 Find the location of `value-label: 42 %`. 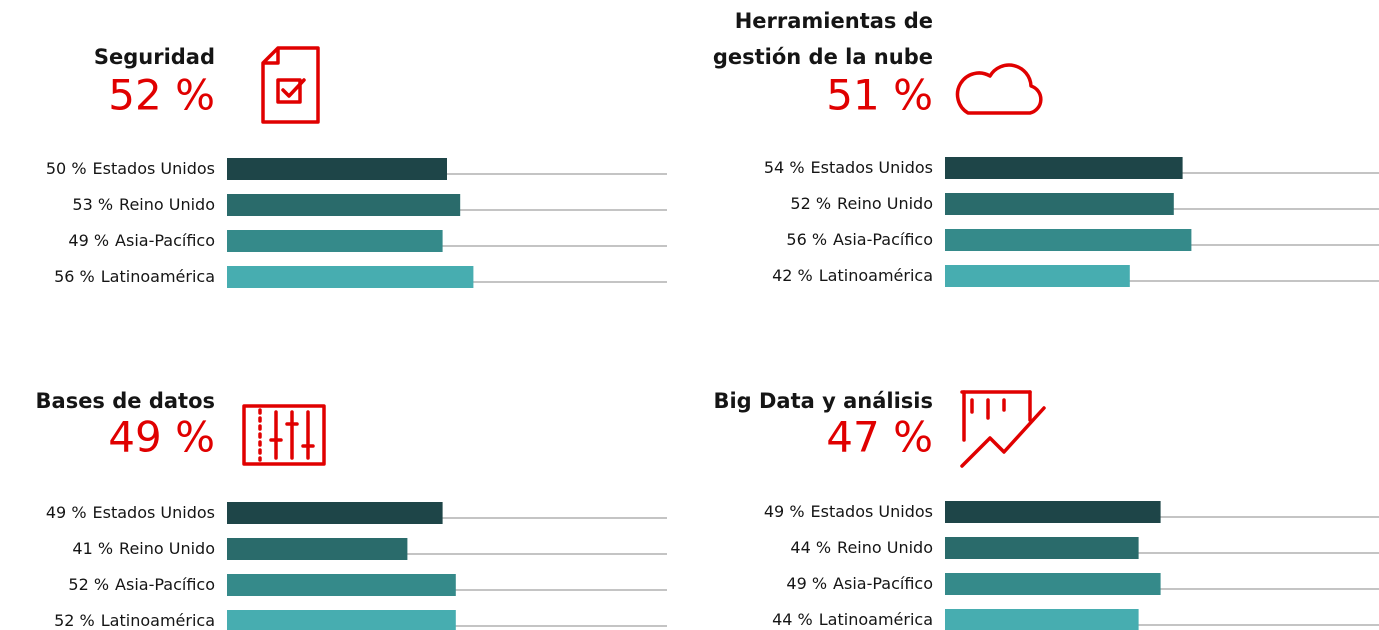

value-label: 42 % is located at coordinates (792, 275).